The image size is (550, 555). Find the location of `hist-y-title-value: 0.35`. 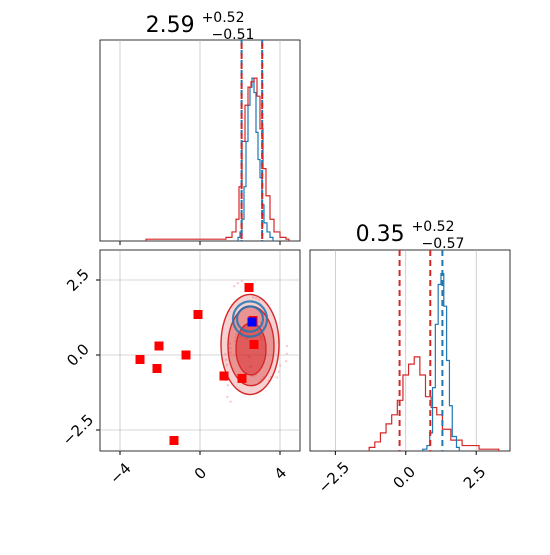

hist-y-title-value: 0.35 is located at coordinates (380, 234).